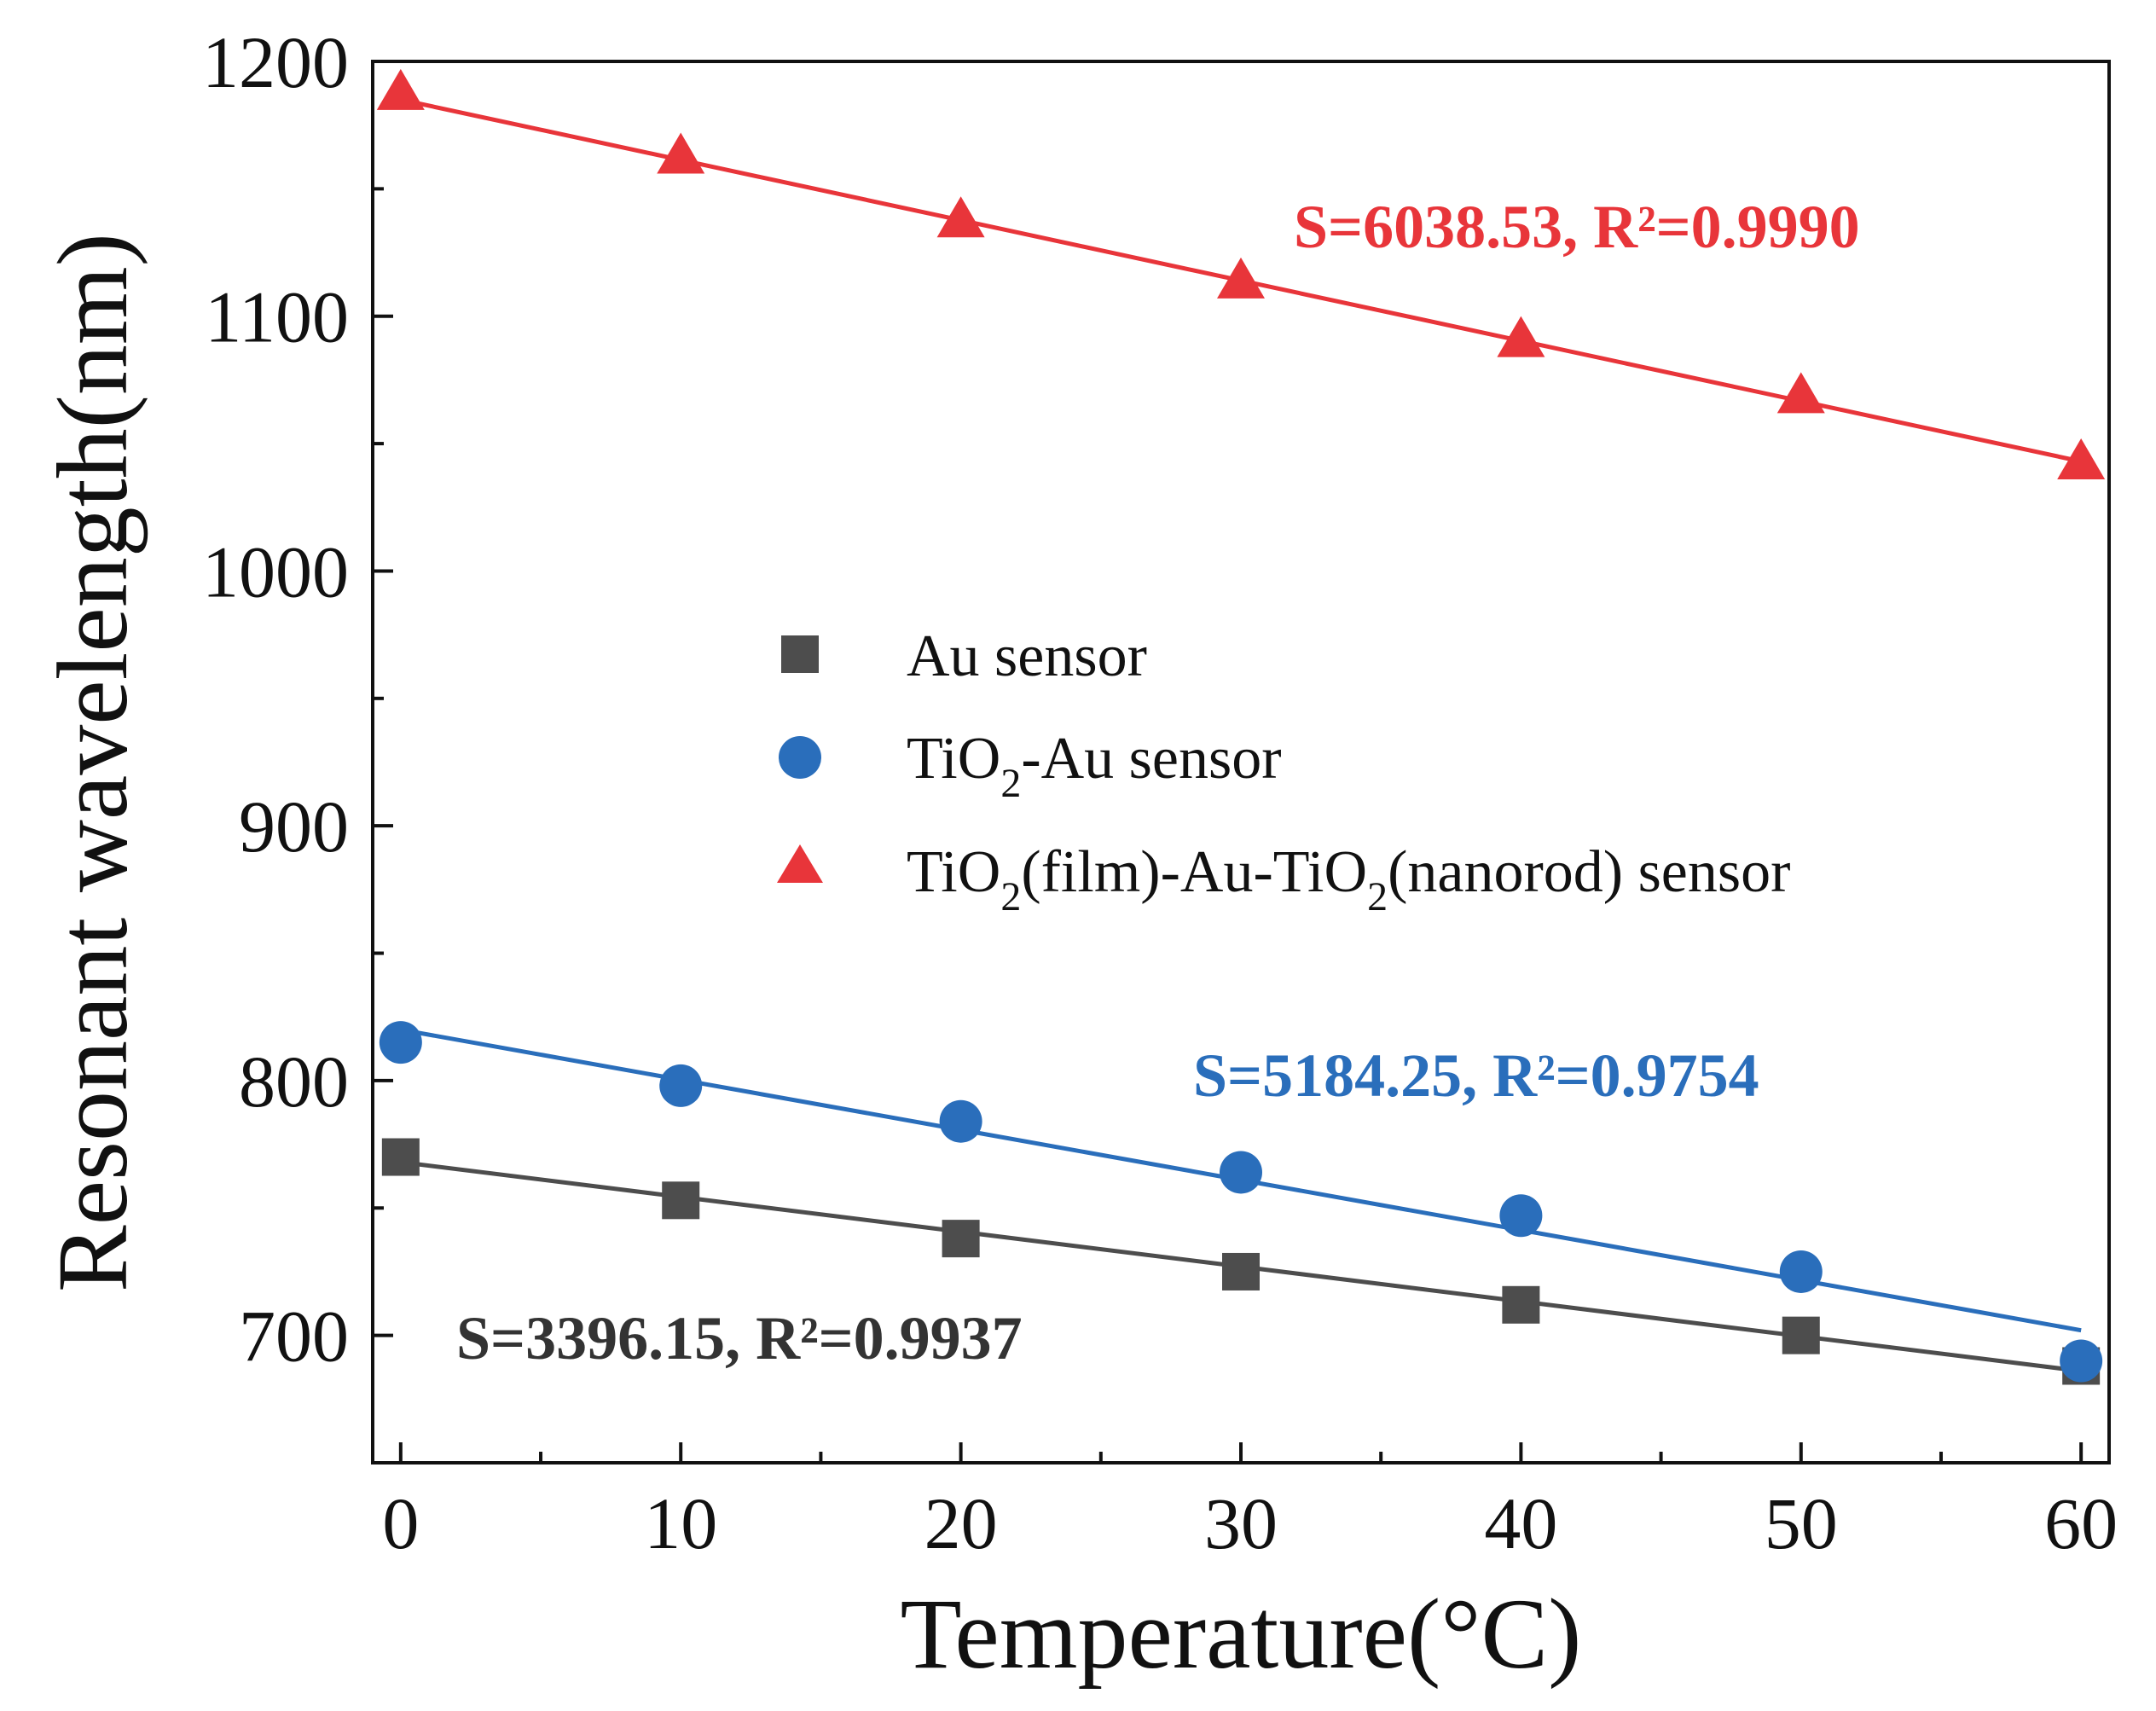  Describe the element at coordinates (1094, 766) in the screenshot. I see `legend-label-tio2-au: TiO2-Au sensor` at that location.